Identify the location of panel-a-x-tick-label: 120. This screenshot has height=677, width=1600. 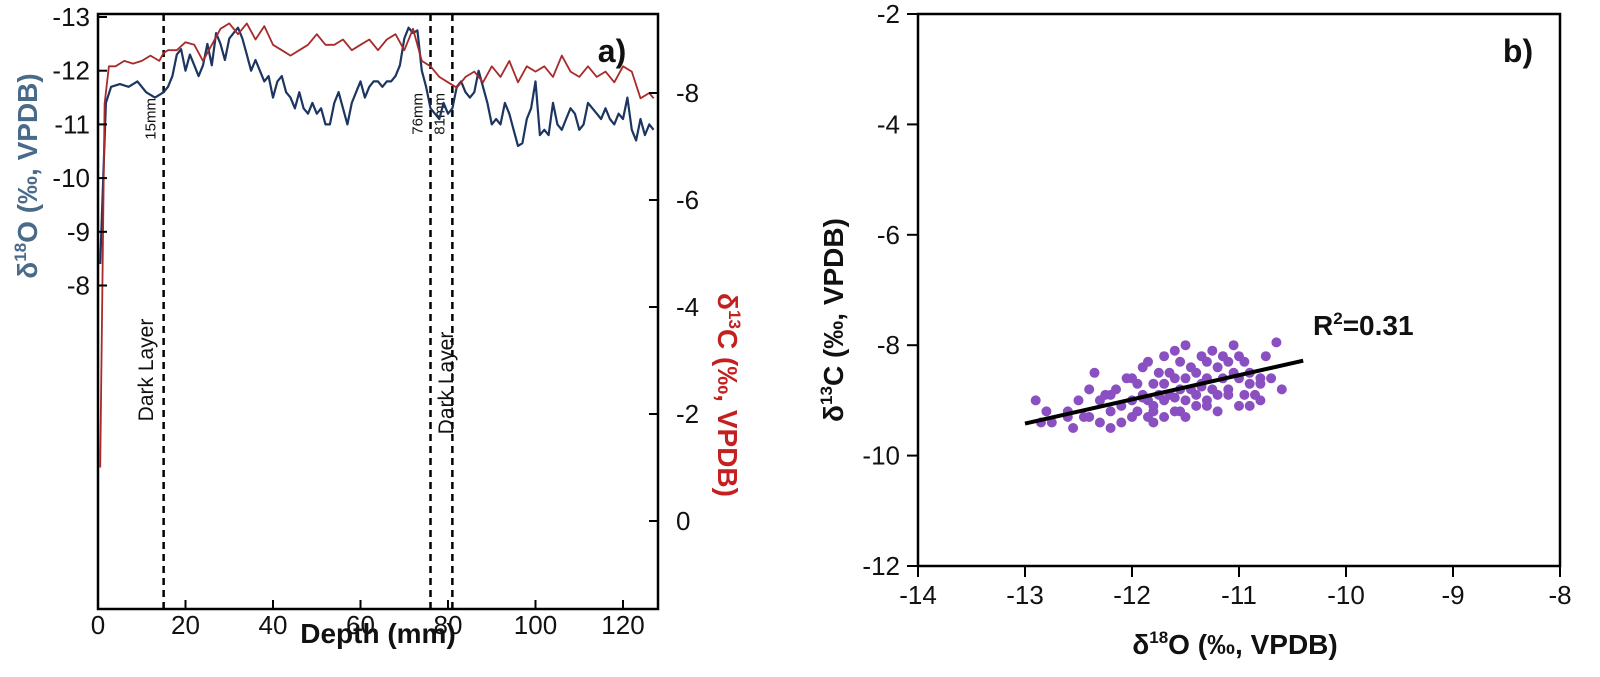
(622, 625).